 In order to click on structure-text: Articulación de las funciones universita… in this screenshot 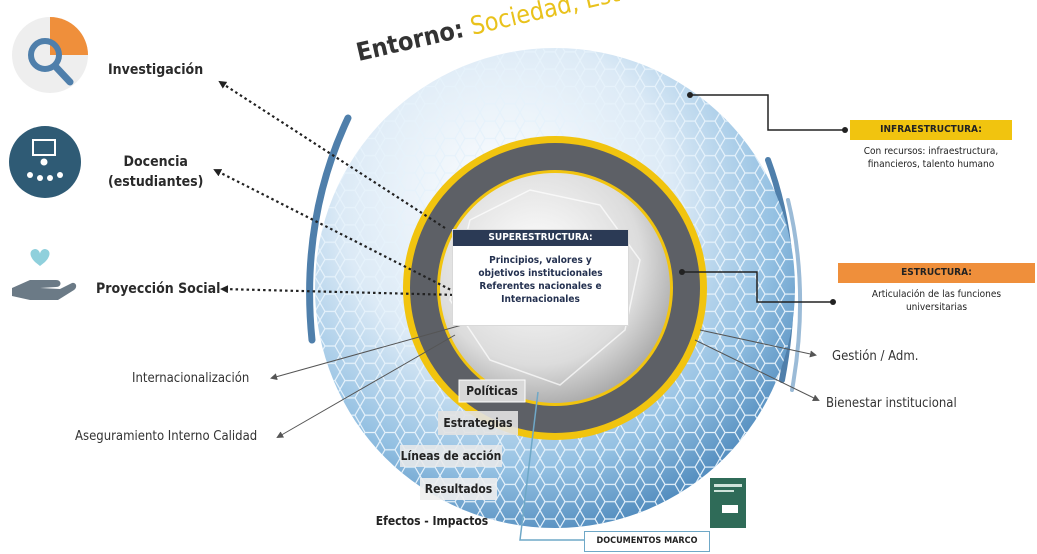, I will do `click(936, 301)`.